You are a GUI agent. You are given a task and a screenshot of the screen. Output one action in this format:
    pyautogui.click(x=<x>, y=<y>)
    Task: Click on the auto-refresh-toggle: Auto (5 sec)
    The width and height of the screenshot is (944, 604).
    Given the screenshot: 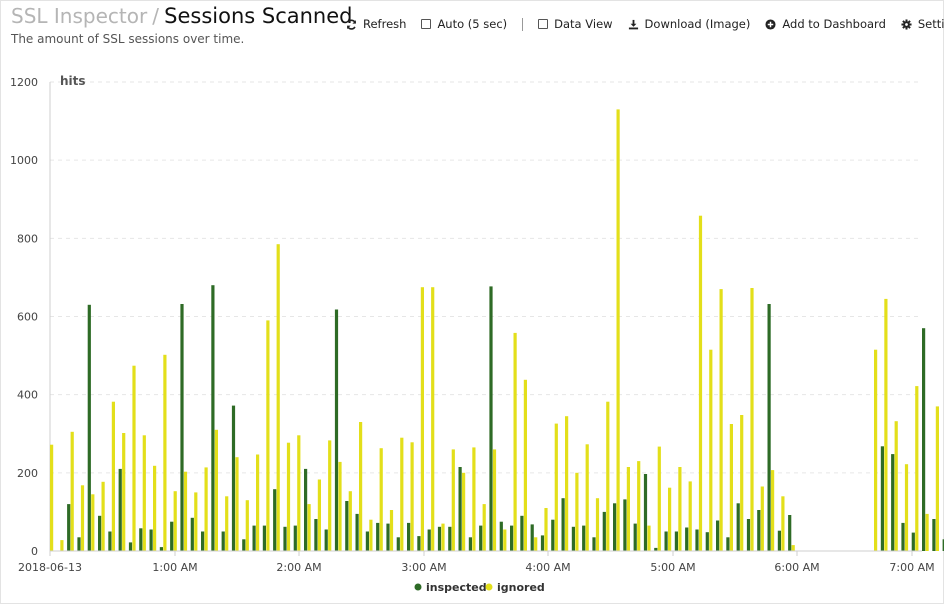 What is the action you would take?
    pyautogui.click(x=464, y=24)
    